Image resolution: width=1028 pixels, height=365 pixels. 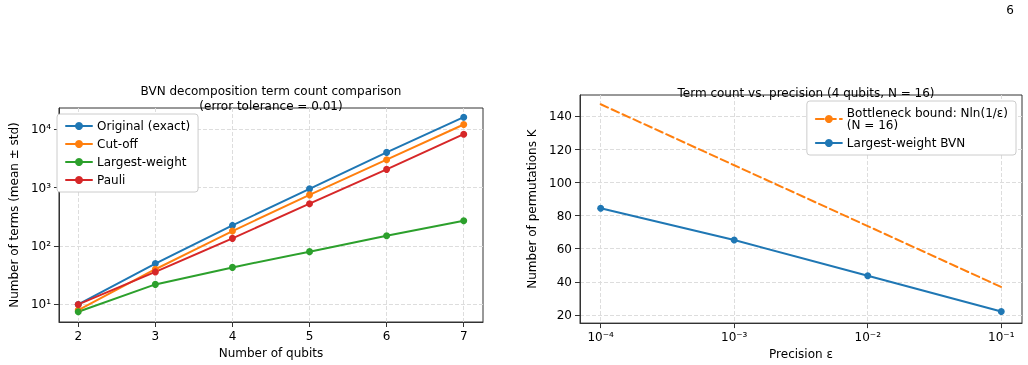 I want to click on y-tick-label: 120, so click(x=560, y=149).